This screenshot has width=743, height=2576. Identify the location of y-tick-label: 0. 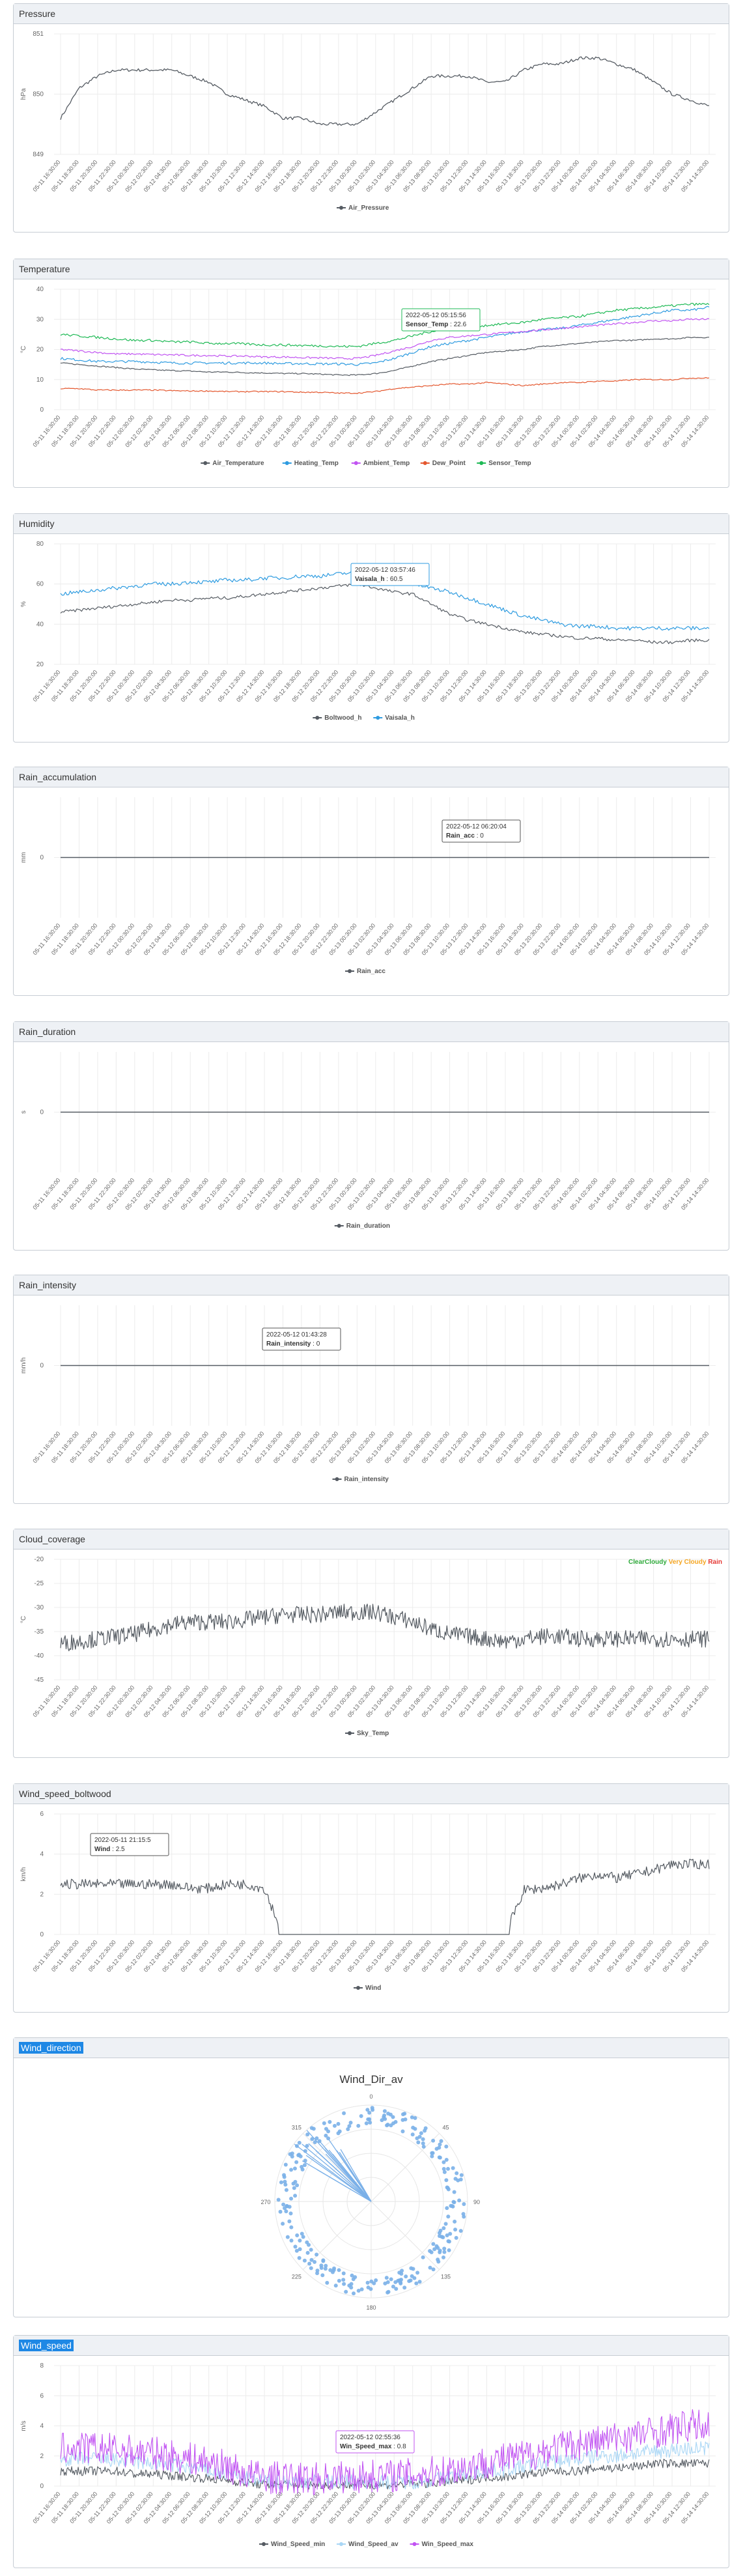
(42, 1934).